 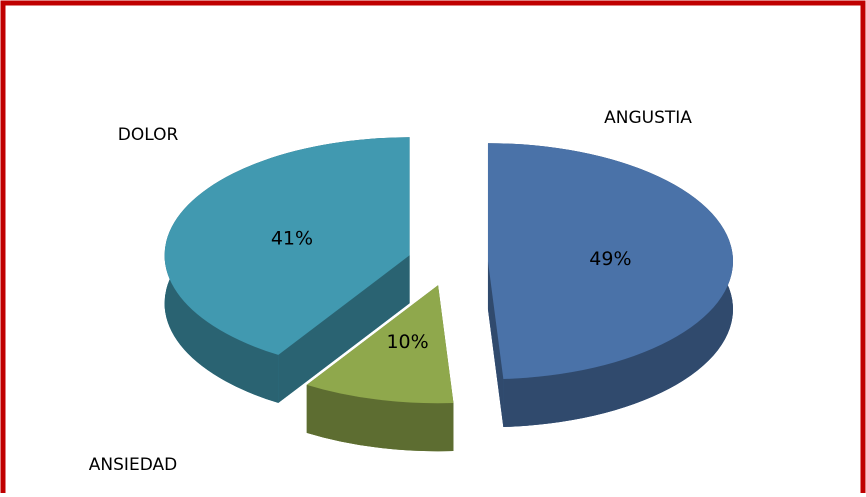 What do you see at coordinates (292, 238) in the screenshot?
I see `value-label: 41%` at bounding box center [292, 238].